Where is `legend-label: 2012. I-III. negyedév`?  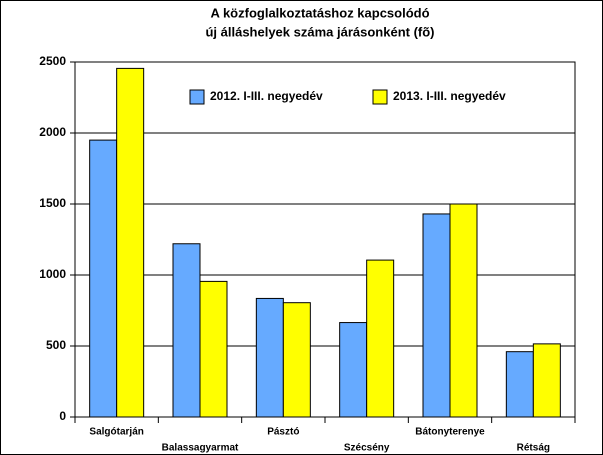 legend-label: 2012. I-III. negyedév is located at coordinates (266, 96).